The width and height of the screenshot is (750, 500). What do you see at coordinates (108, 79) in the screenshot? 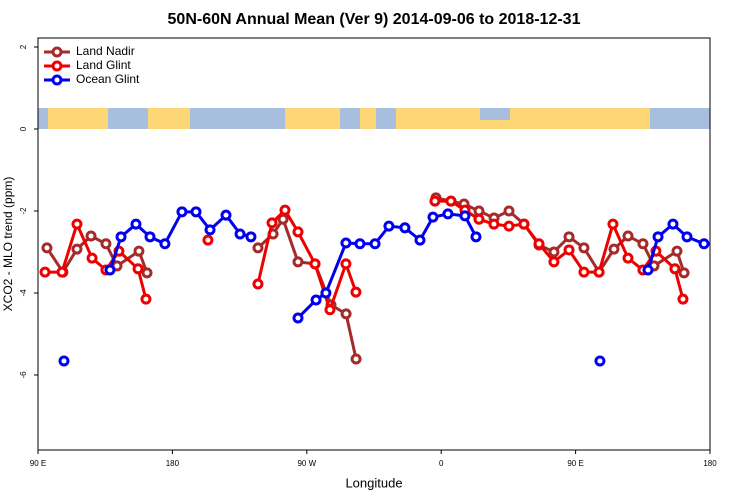
I see `legend-label: Ocean Glint` at bounding box center [108, 79].